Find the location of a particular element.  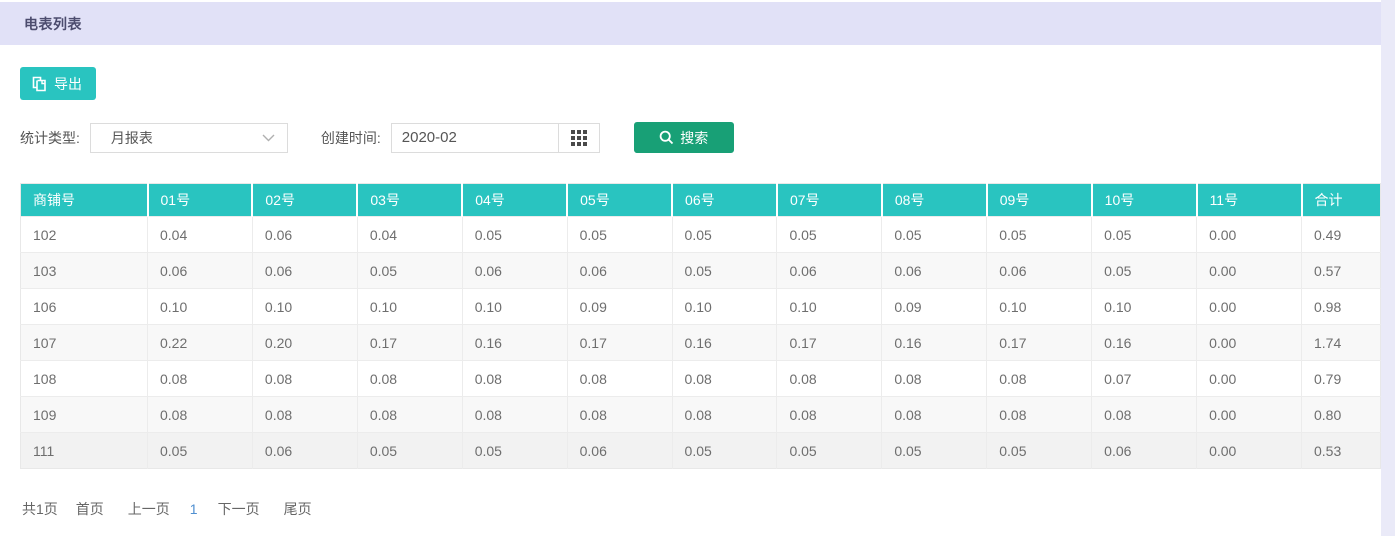

search-icon is located at coordinates (666, 137).